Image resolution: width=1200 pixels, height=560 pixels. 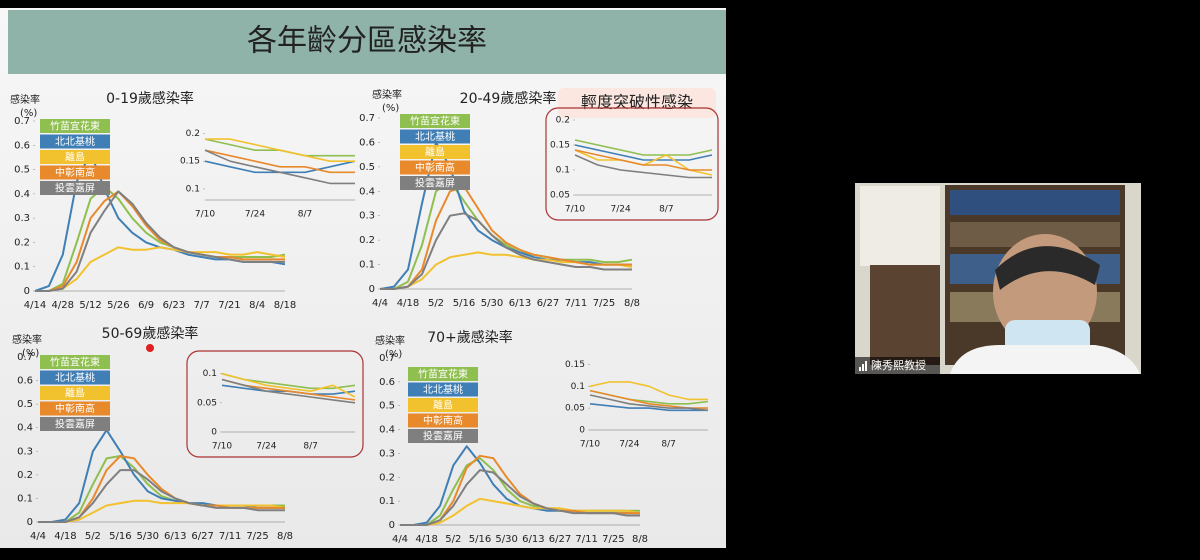 What do you see at coordinates (174, 305) in the screenshot?
I see `x-tick-label: 6/23` at bounding box center [174, 305].